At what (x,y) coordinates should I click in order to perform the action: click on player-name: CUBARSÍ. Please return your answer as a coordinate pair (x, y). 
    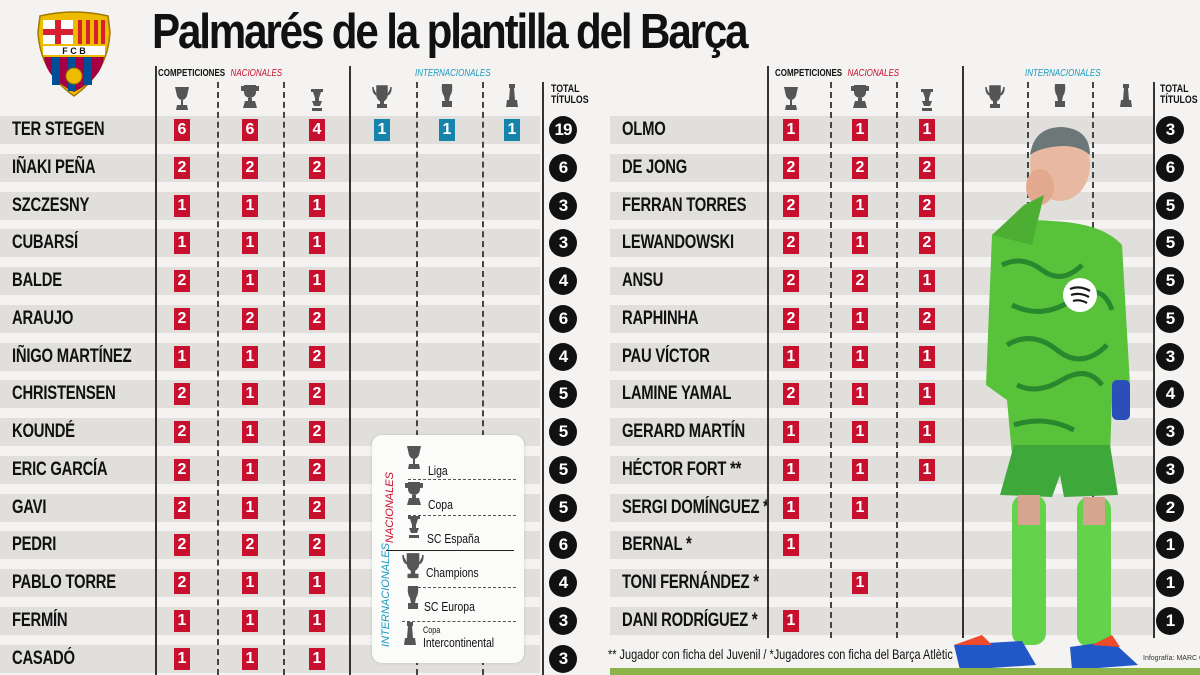
    Looking at the image, I should click on (45, 243).